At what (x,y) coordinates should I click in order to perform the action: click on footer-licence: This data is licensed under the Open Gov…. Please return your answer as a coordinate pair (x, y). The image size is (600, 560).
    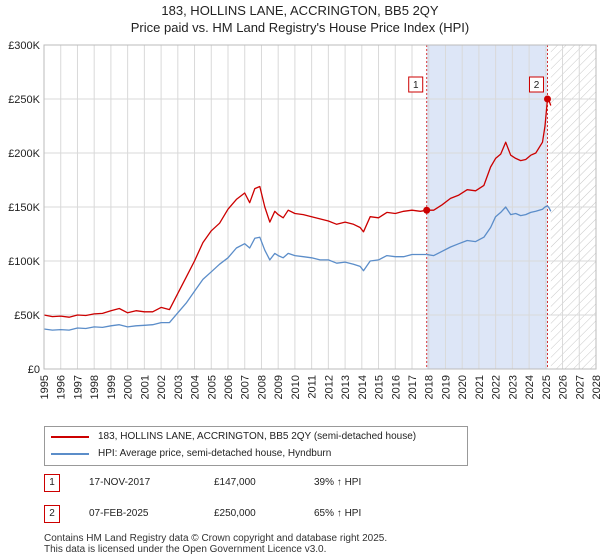
    Looking at the image, I should click on (185, 549).